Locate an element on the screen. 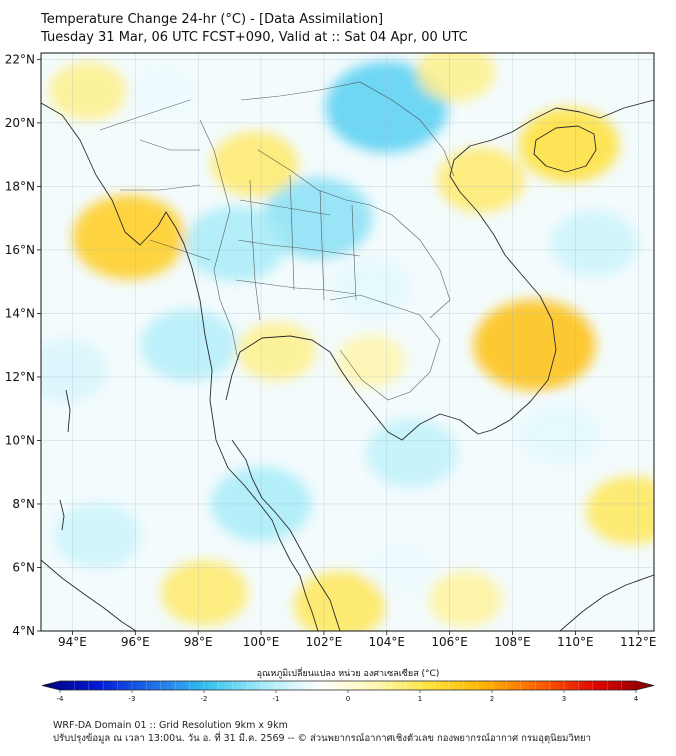 This screenshot has width=676, height=756. longitude-tick-label: 112°E is located at coordinates (638, 642).